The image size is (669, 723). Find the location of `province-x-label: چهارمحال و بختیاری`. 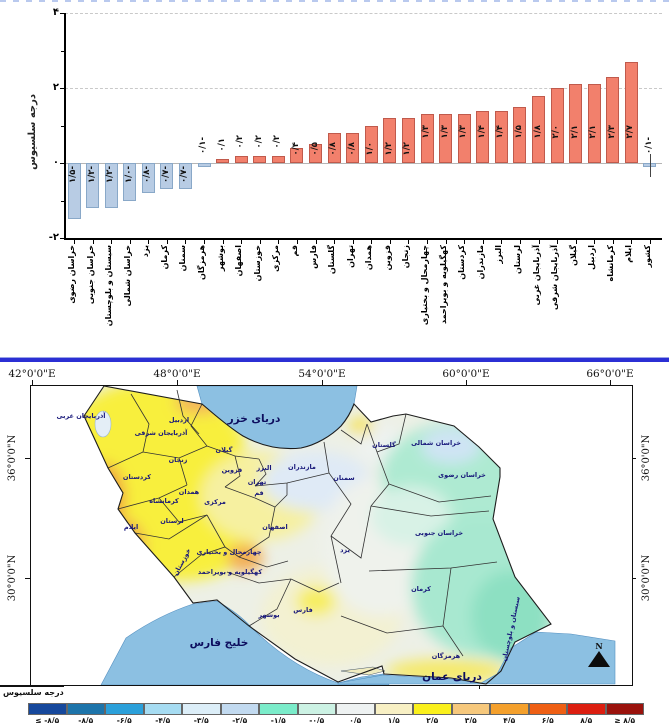

province-x-label: چهارمحال و بختیاری is located at coordinates (425, 285).